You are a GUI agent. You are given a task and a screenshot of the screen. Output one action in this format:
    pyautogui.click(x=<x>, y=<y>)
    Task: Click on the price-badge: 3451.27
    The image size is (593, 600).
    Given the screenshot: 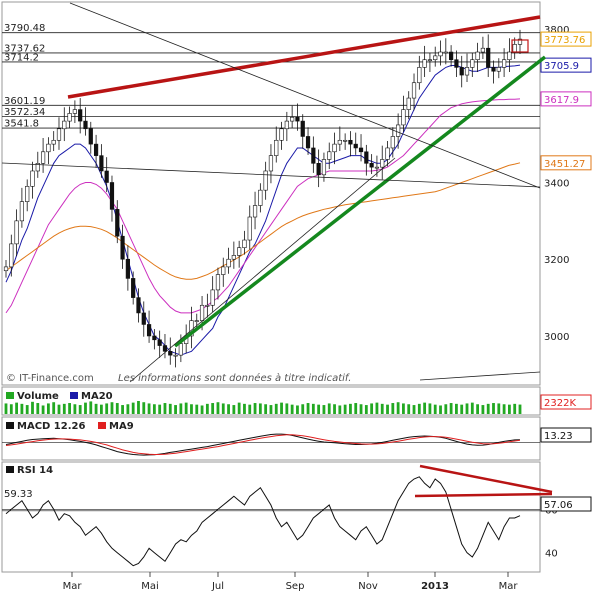 What is the action you would take?
    pyautogui.click(x=566, y=163)
    